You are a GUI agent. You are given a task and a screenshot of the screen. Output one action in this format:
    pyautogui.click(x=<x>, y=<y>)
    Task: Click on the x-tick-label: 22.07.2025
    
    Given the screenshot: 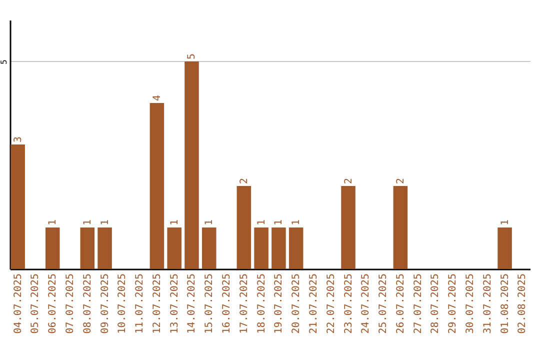 What is the action you would take?
    pyautogui.click(x=331, y=304)
    